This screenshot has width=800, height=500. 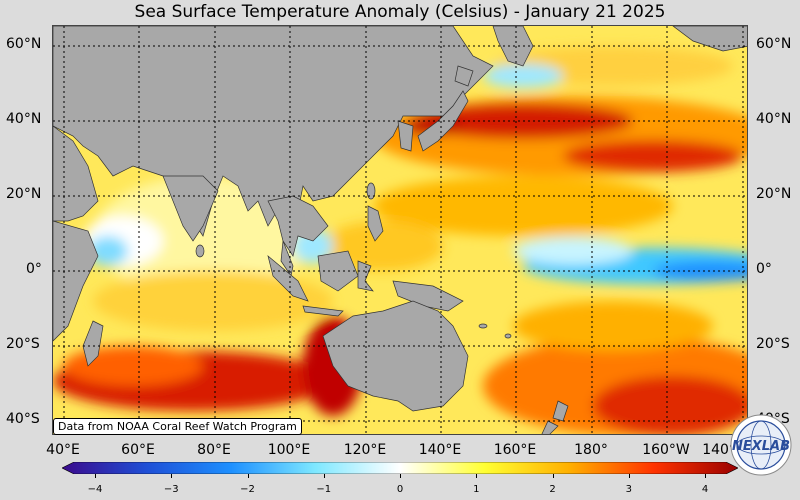 I want to click on lat-label-20n-left: 20°N, so click(x=24, y=194).